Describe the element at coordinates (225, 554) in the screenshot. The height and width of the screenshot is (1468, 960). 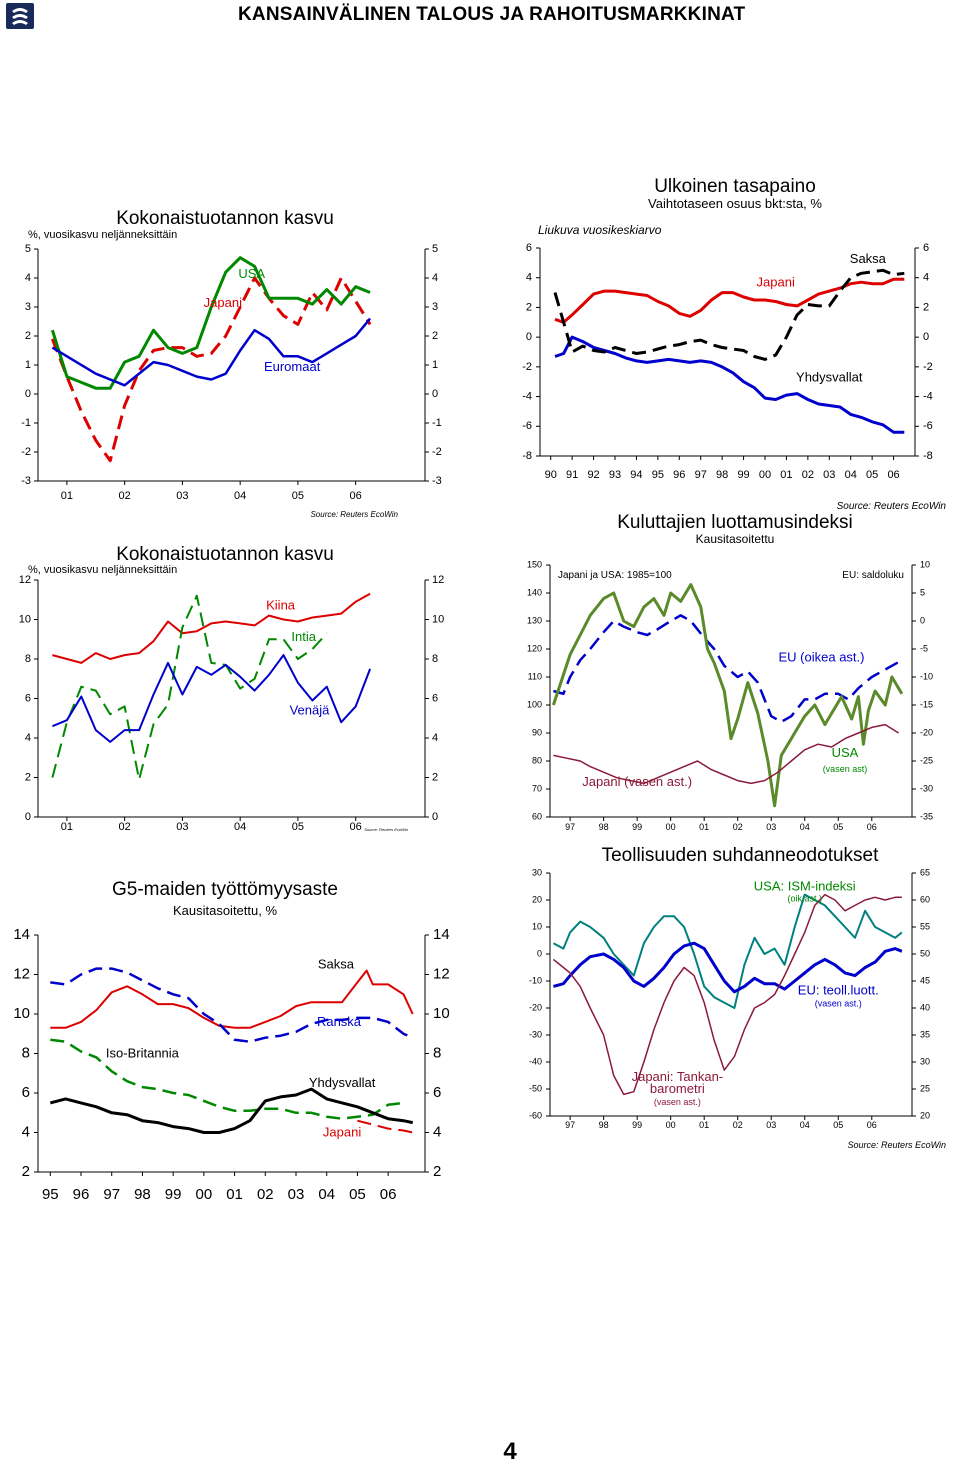
I see `chart-title: Kokonaistuotannon kasvu` at that location.